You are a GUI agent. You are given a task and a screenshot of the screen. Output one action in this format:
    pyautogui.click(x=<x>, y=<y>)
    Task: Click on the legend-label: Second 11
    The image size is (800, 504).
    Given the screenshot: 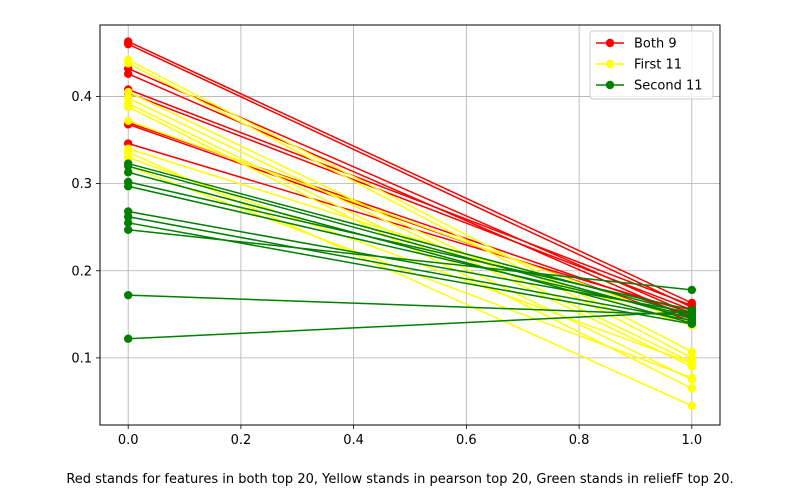 What is the action you would take?
    pyautogui.click(x=668, y=86)
    